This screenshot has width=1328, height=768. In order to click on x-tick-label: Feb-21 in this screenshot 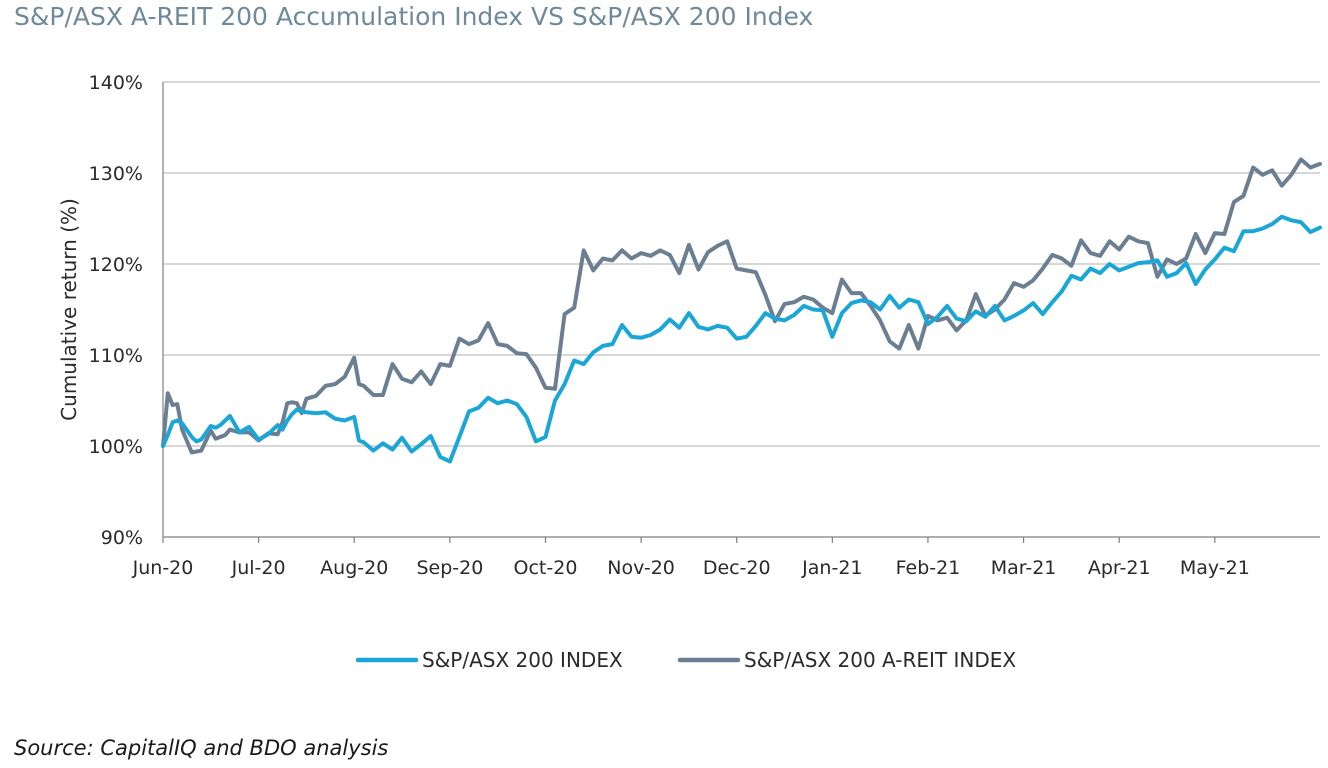, I will do `click(928, 568)`.